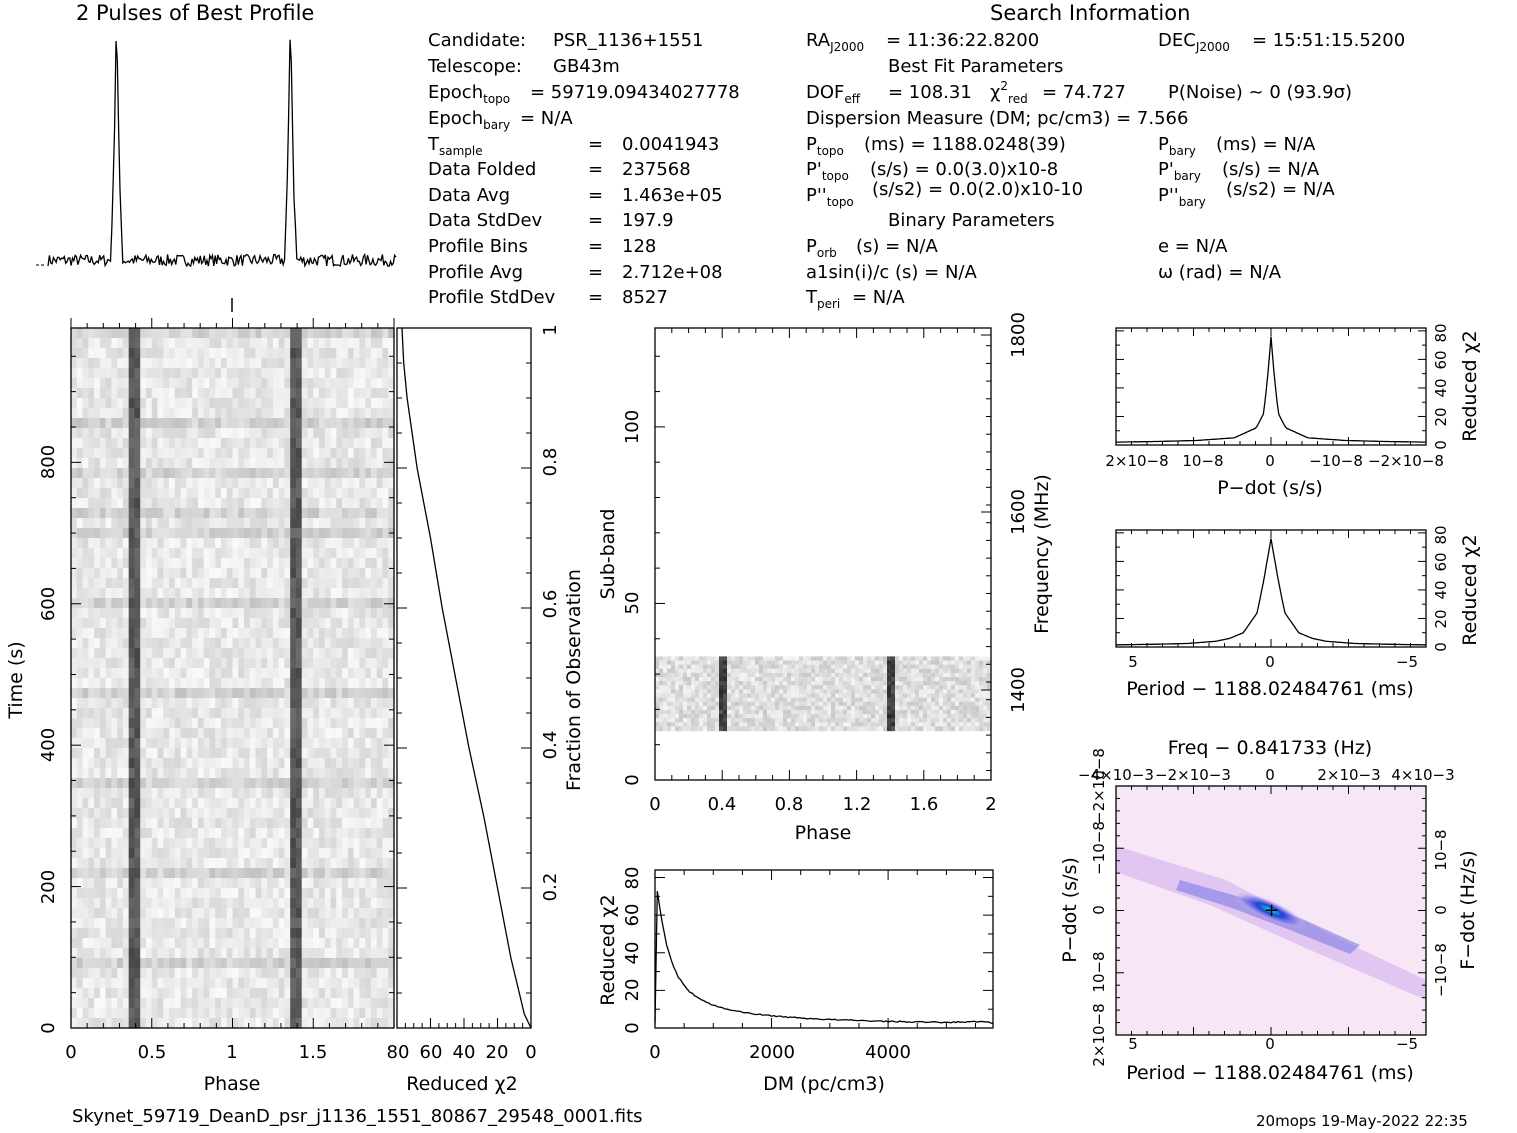 Image resolution: width=1517 pixels, height=1133 pixels. Describe the element at coordinates (152, 1052) in the screenshot. I see `x-tick-0.5: 0.5` at that location.